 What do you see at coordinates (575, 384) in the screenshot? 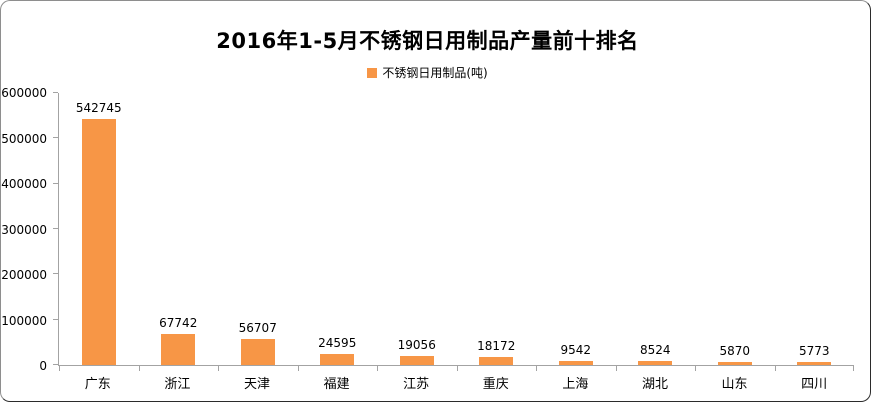
I see `x-category-label: 上海` at bounding box center [575, 384].